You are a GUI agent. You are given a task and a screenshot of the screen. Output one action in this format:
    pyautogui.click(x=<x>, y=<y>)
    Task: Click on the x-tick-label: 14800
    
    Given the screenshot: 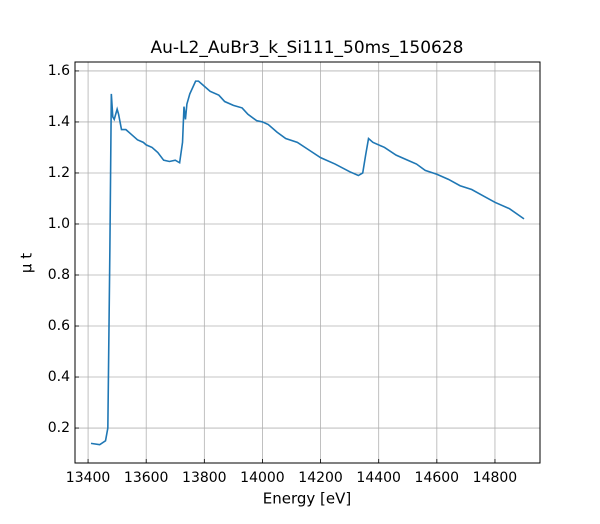 What is the action you would take?
    pyautogui.click(x=495, y=478)
    